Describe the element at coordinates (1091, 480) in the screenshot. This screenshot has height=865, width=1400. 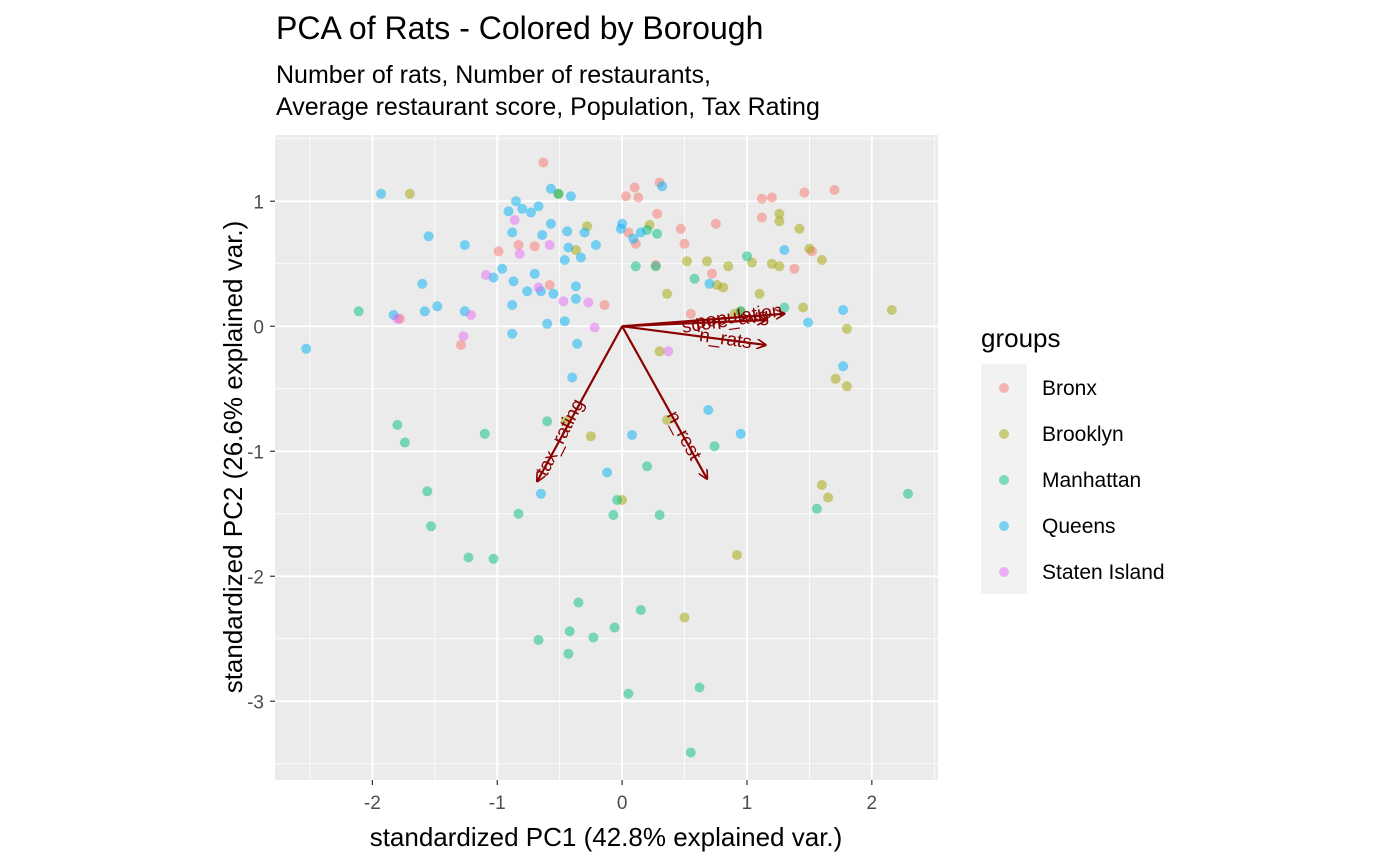
I see `legend-label-manhattan: Manhattan` at that location.